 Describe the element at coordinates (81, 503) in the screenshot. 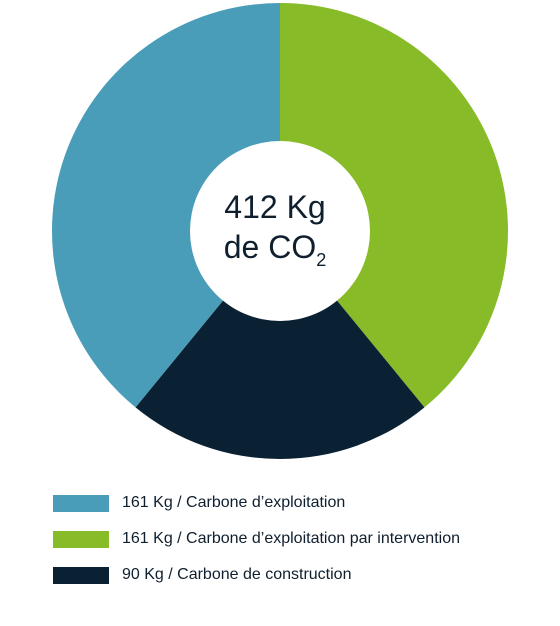

I see `legend-swatch-exploitation` at that location.